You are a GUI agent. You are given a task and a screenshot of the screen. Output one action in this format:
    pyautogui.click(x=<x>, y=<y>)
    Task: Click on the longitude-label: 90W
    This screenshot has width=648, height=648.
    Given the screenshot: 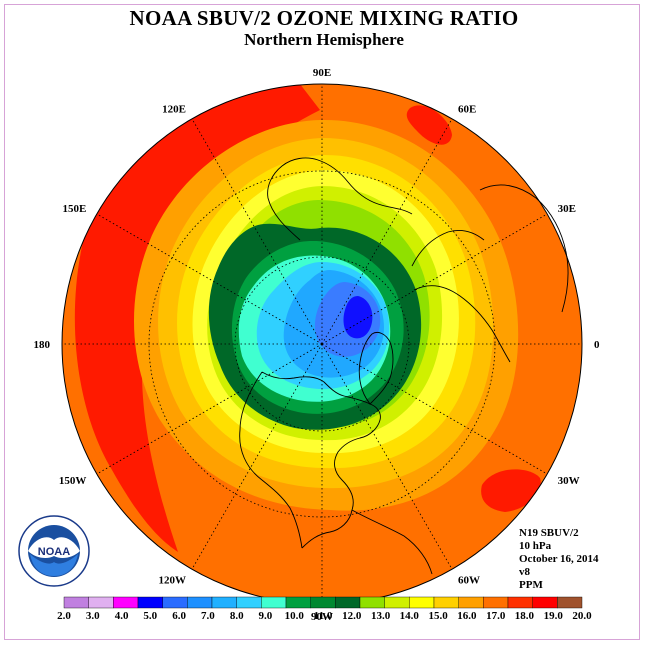 What is the action you would take?
    pyautogui.click(x=322, y=617)
    